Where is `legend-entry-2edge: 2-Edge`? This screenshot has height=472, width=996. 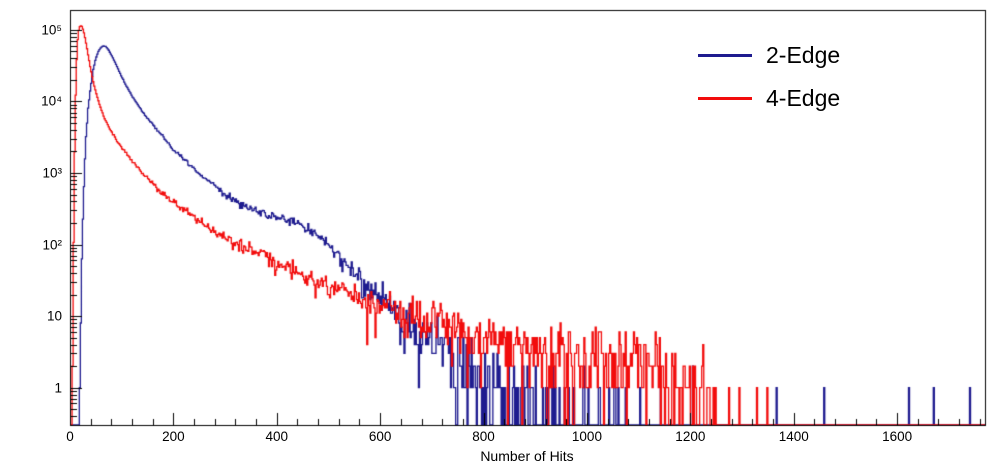 legend-entry-2edge: 2-Edge is located at coordinates (769, 55).